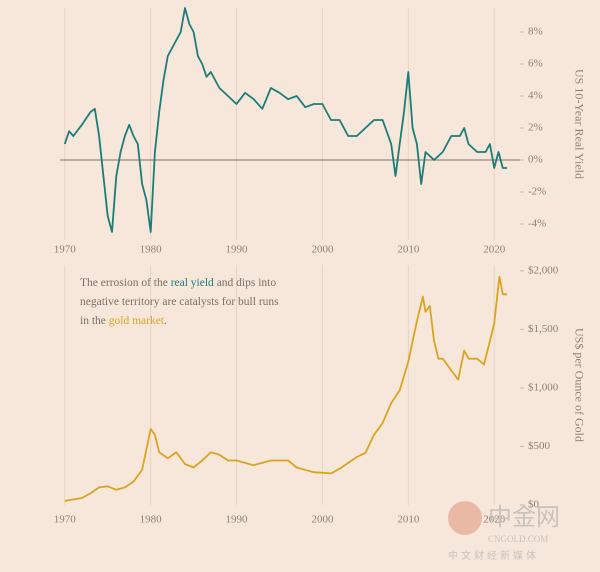 The width and height of the screenshot is (600, 572). I want to click on annotation-segment: and dips into, so click(245, 283).